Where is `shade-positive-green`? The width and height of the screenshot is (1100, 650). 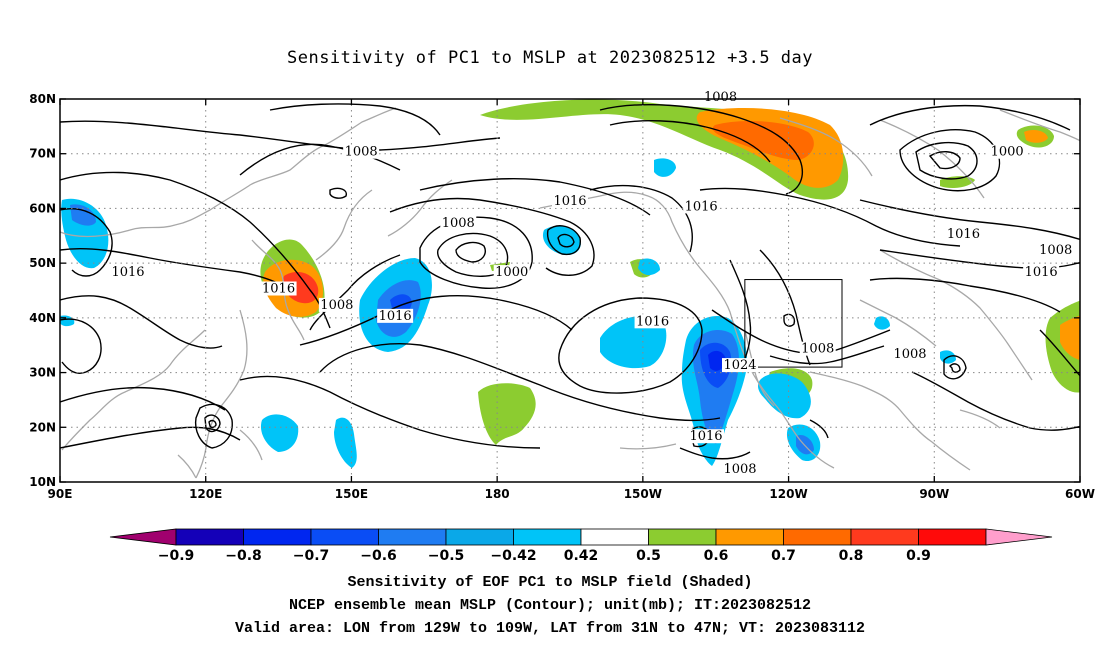 shade-positive-green is located at coordinates (507, 414).